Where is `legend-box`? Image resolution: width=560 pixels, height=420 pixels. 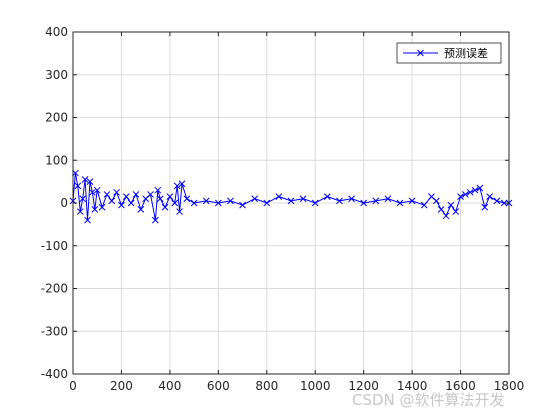 legend-box is located at coordinates (449, 53).